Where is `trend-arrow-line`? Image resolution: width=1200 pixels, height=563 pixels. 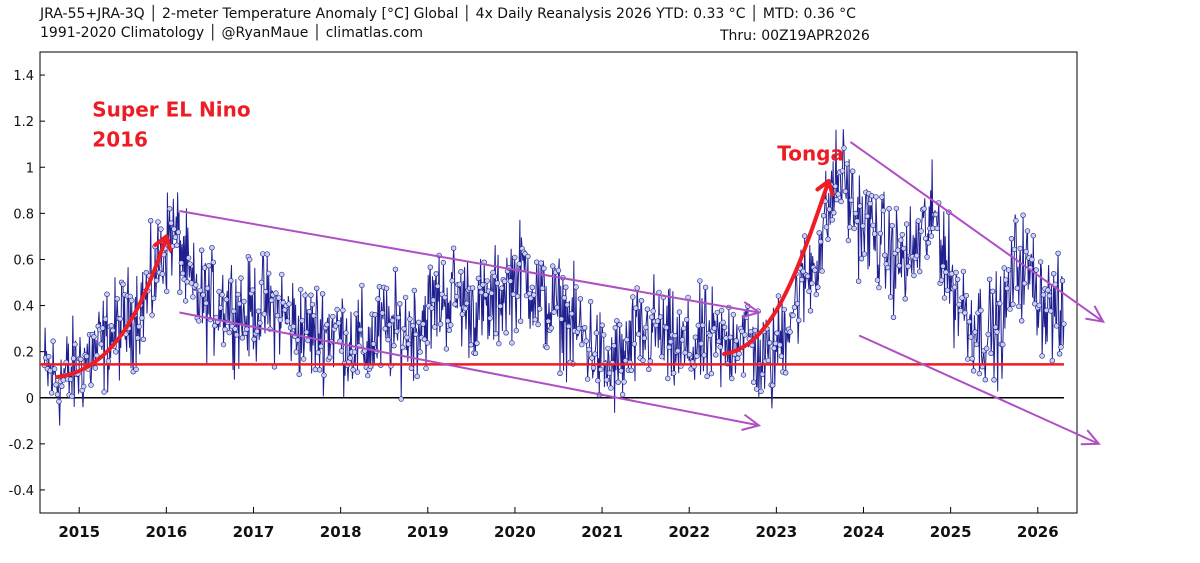
trend-arrow-line is located at coordinates (976, 232).